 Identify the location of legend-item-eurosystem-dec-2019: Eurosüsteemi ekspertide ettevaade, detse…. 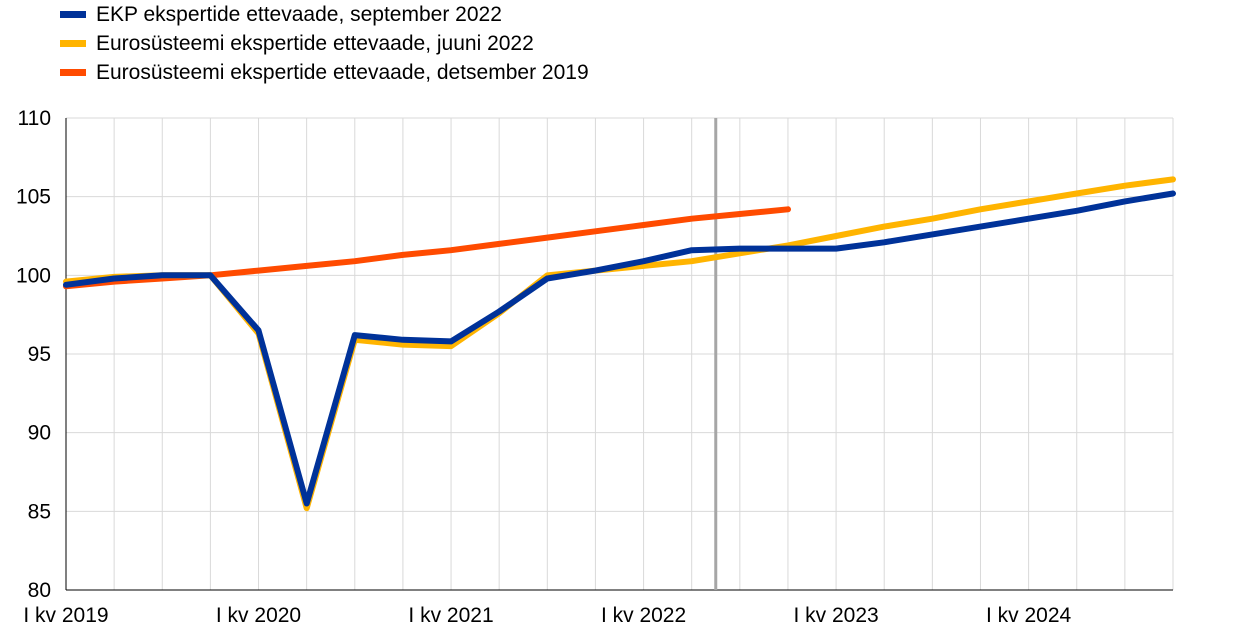
(324, 72).